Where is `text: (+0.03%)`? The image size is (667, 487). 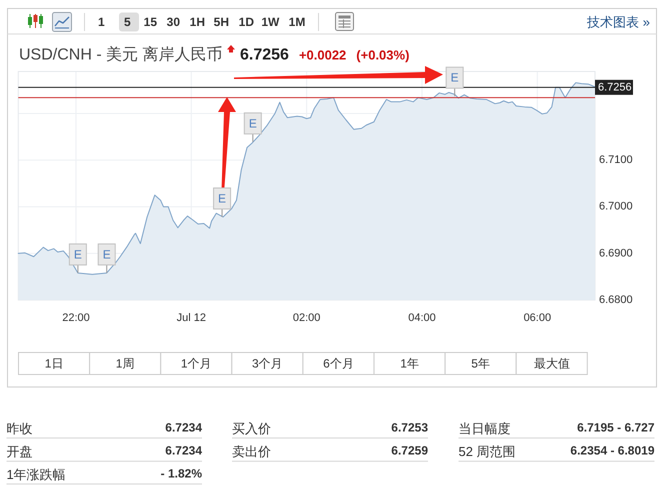
text: (+0.03%) is located at coordinates (383, 55).